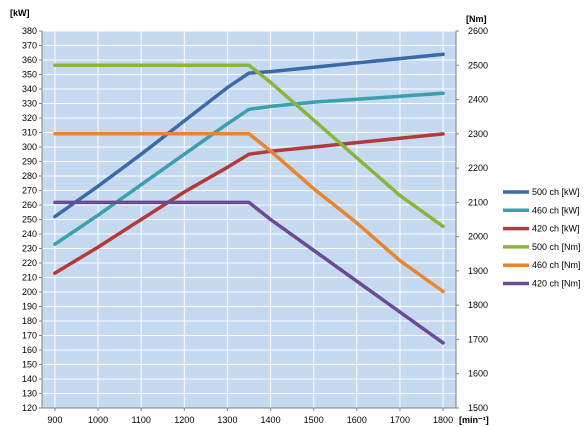 This screenshot has width=584, height=427. Describe the element at coordinates (556, 265) in the screenshot. I see `legend-label: 460 ch [Nm]` at that location.